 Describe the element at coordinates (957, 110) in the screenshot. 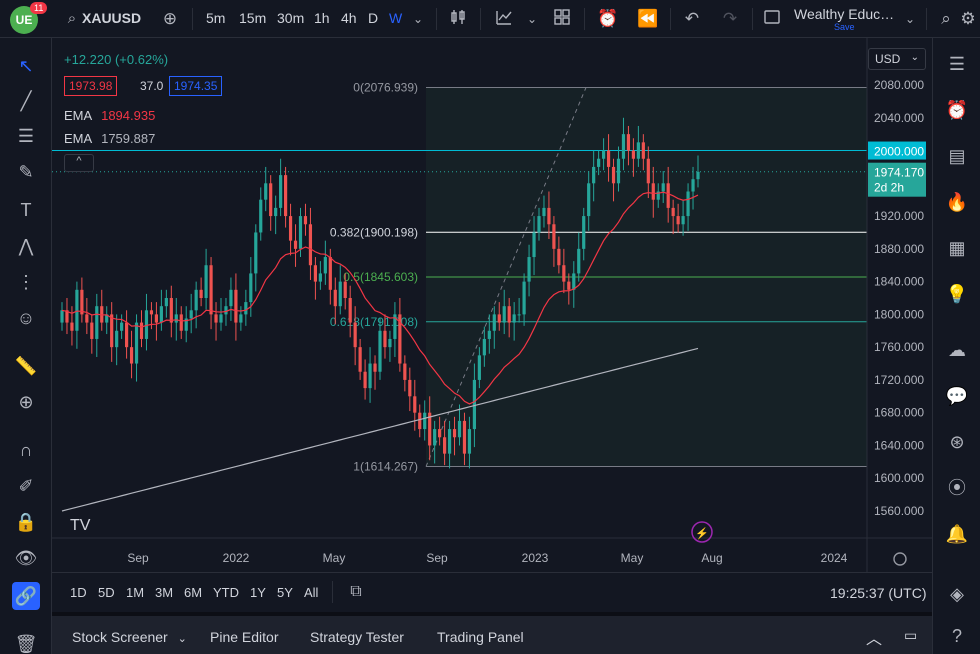

I see `alerts-clock-icon: ⏰` at that location.